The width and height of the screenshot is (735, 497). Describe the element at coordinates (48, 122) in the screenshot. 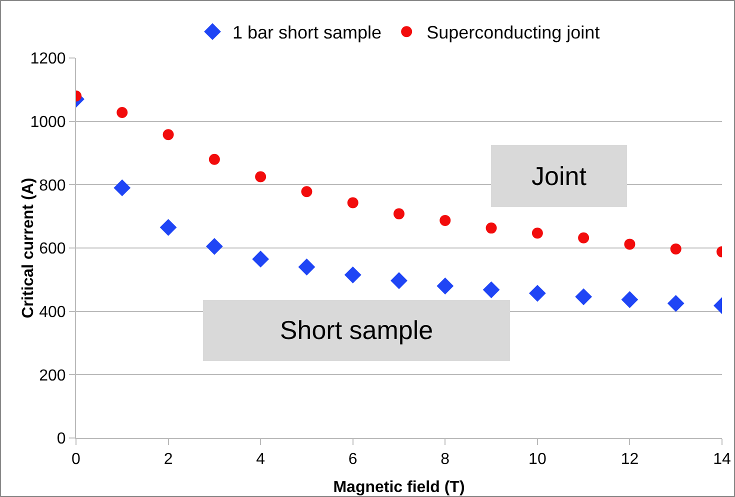

I see `y-tick-label: 1000` at that location.